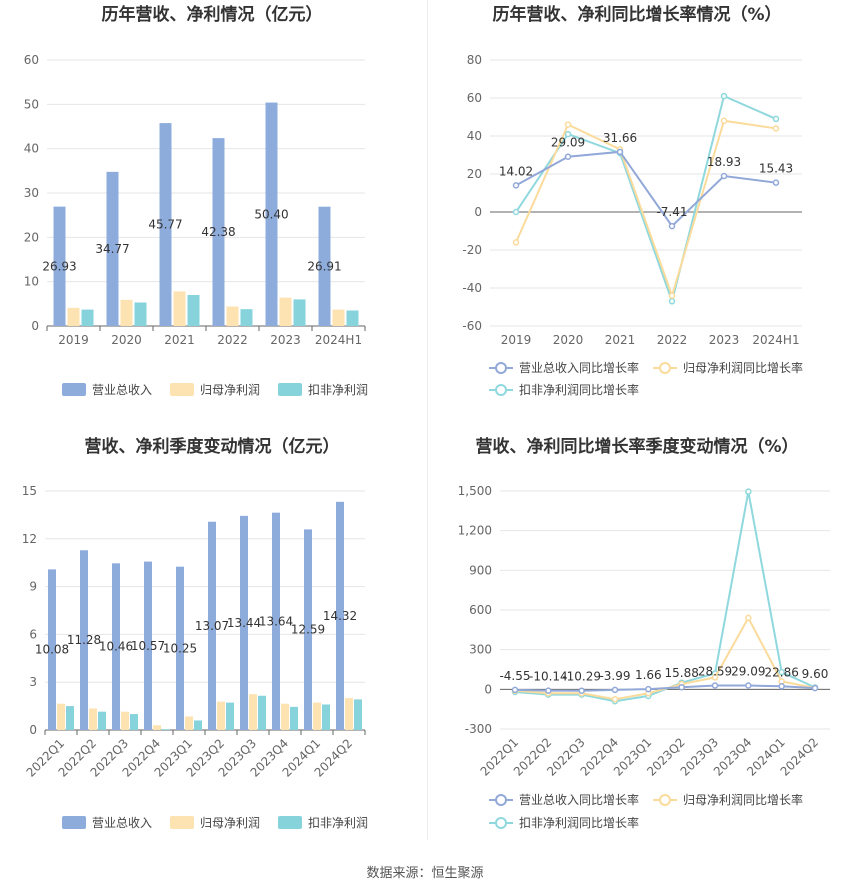  What do you see at coordinates (29, 491) in the screenshot?
I see `y-tick-label: 15` at bounding box center [29, 491].